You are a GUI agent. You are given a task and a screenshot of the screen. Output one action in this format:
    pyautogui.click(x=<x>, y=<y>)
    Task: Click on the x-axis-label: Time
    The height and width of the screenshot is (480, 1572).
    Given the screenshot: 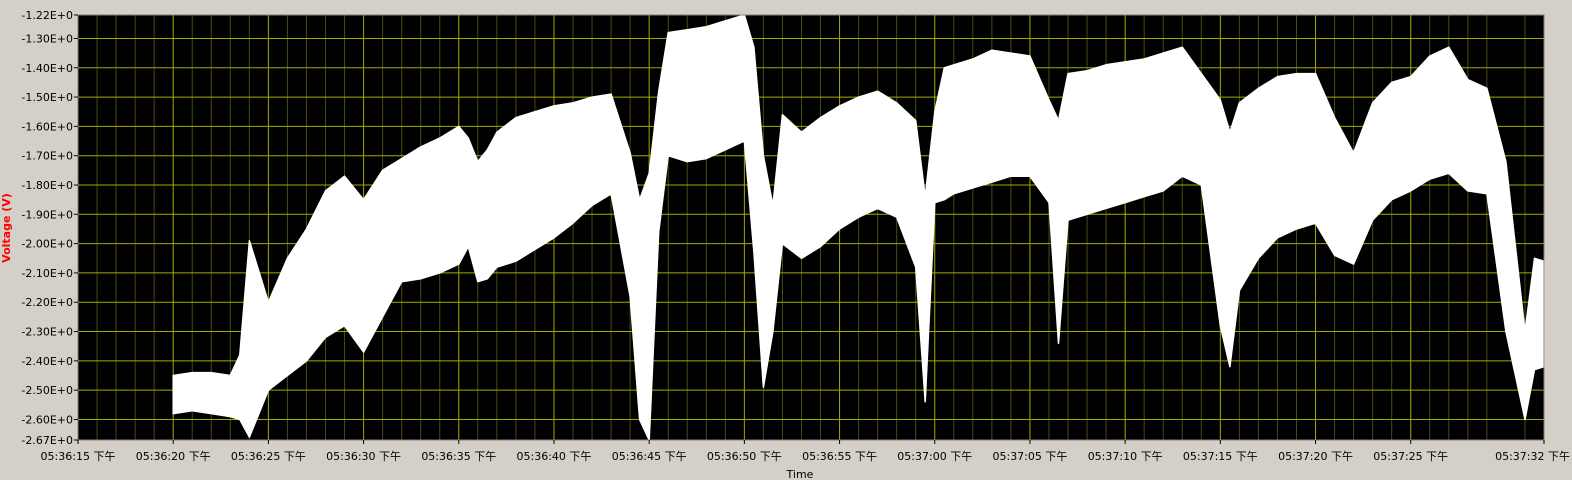 What is the action you would take?
    pyautogui.click(x=800, y=474)
    